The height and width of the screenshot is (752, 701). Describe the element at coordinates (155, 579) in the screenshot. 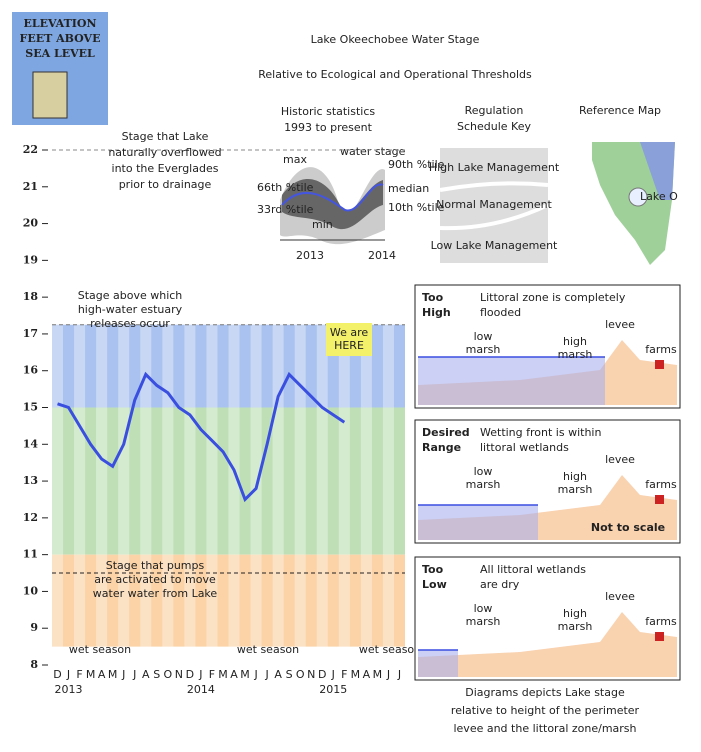

I see `annotation: are activated to move` at that location.